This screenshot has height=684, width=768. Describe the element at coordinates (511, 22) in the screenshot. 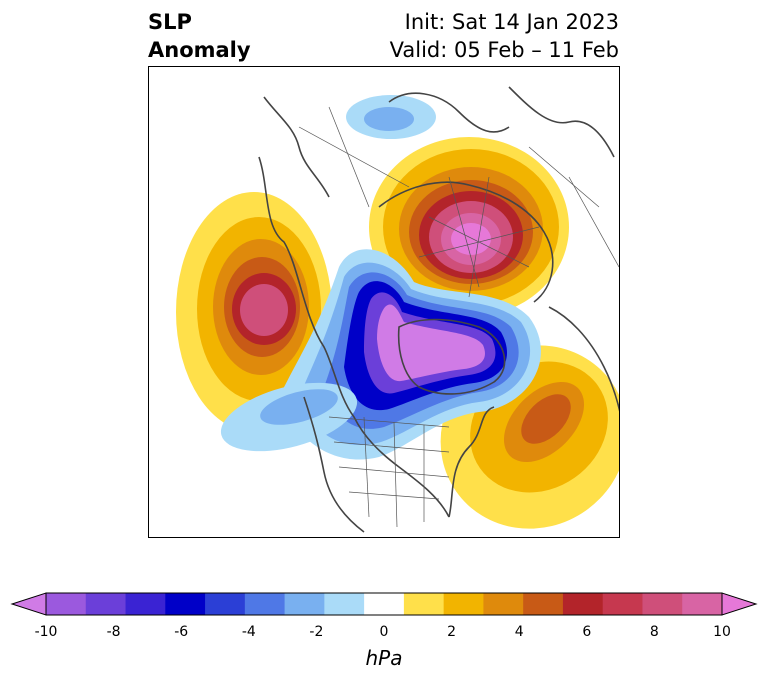

I see `init-date: Init: Sat 14 Jan 2023` at that location.